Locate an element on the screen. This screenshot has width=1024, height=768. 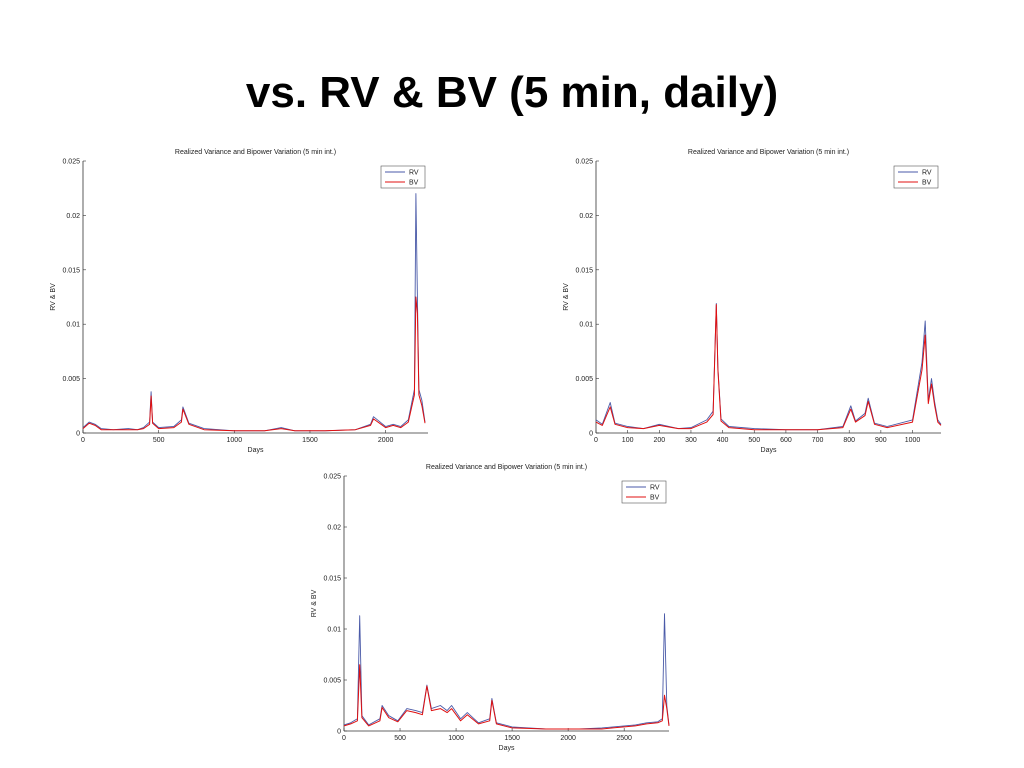
x-tick-label: 100 is located at coordinates (628, 440).